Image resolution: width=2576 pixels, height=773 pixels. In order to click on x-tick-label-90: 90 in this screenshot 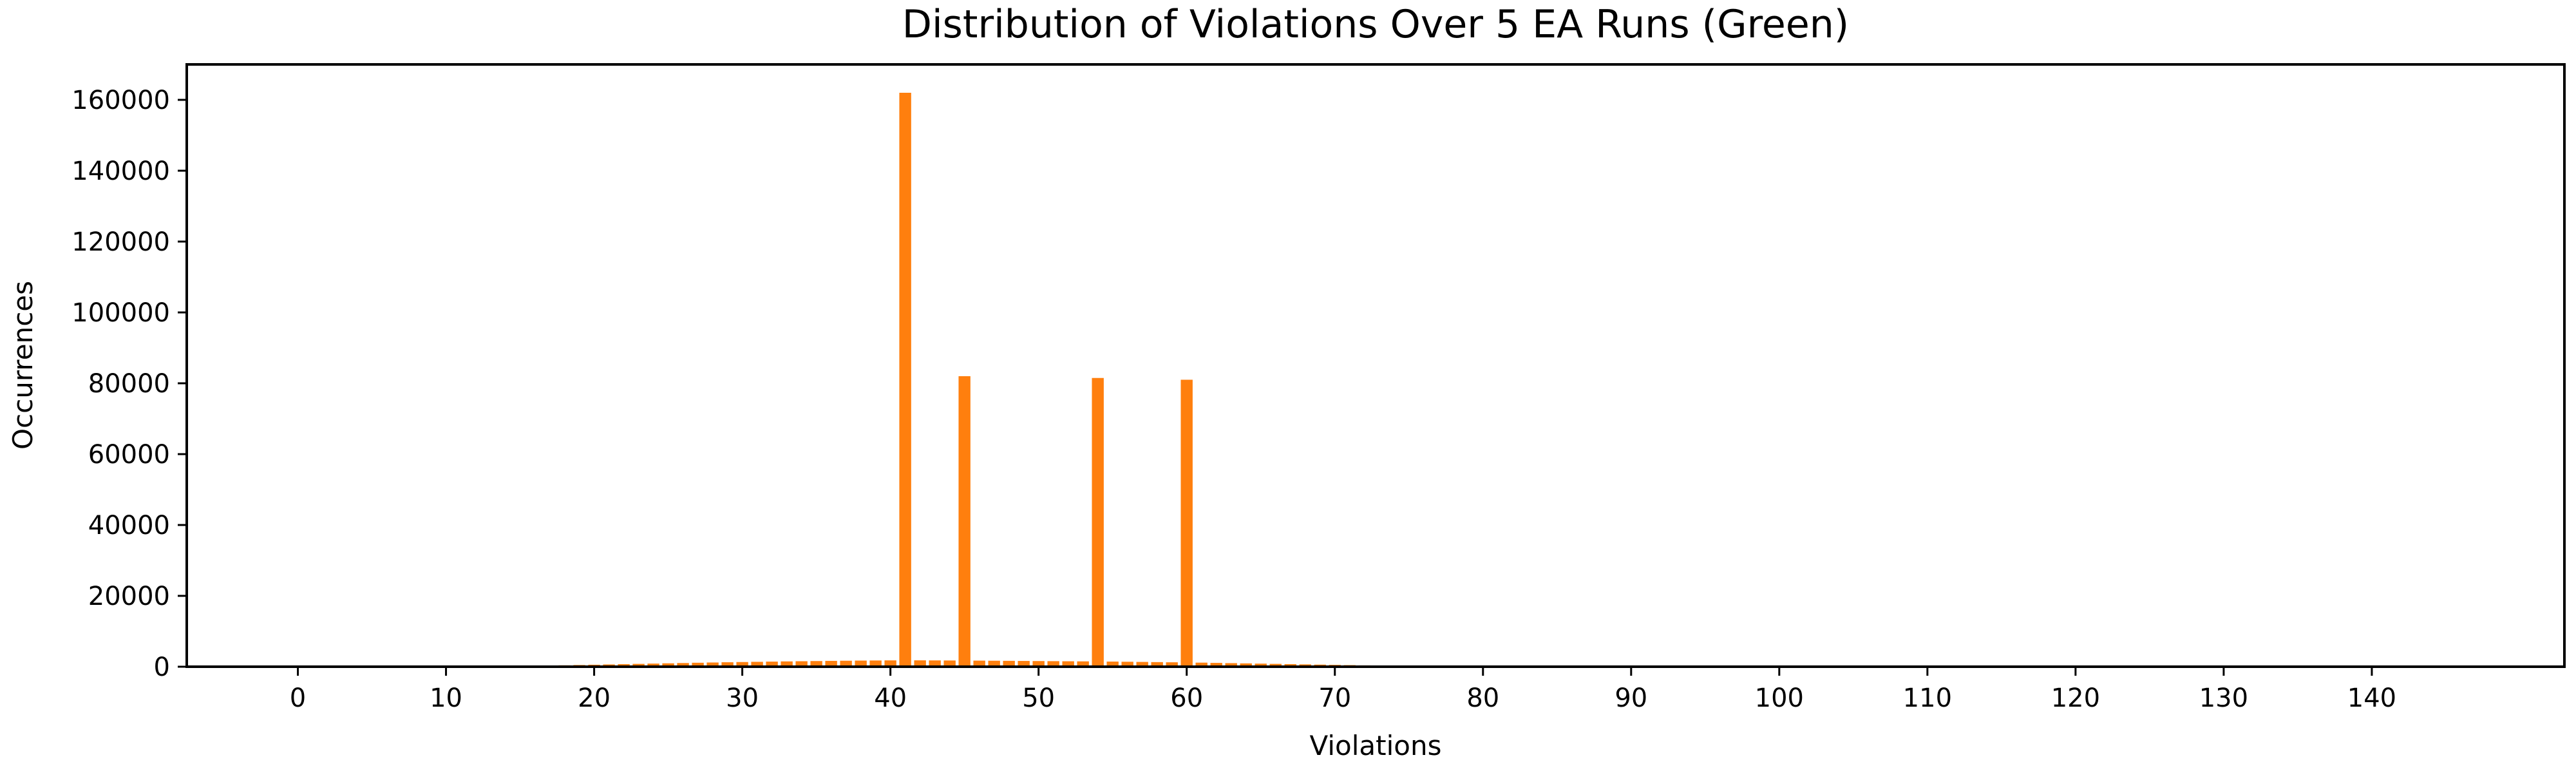, I will do `click(1631, 698)`.